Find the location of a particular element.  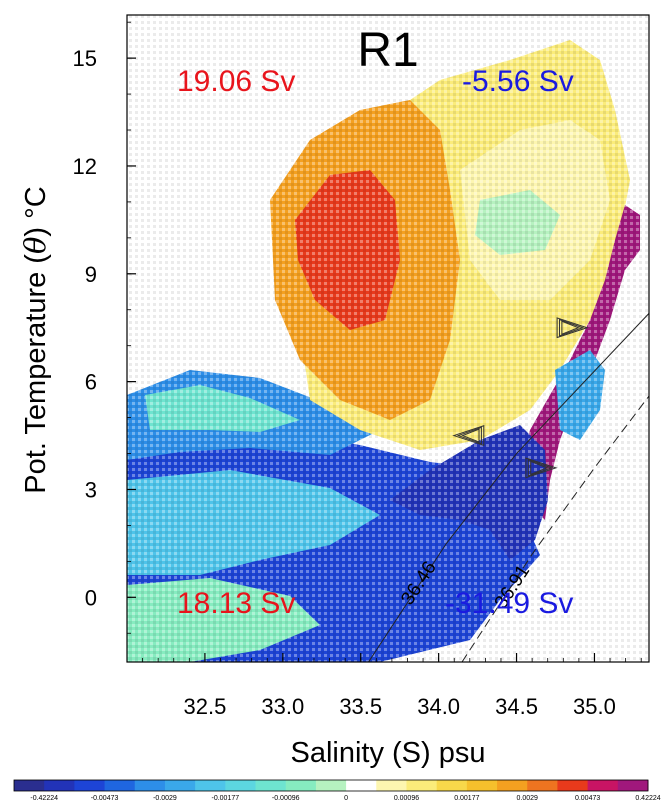

y-axis-label: Pot. Temperature (θ) °C is located at coordinates (35, 339).